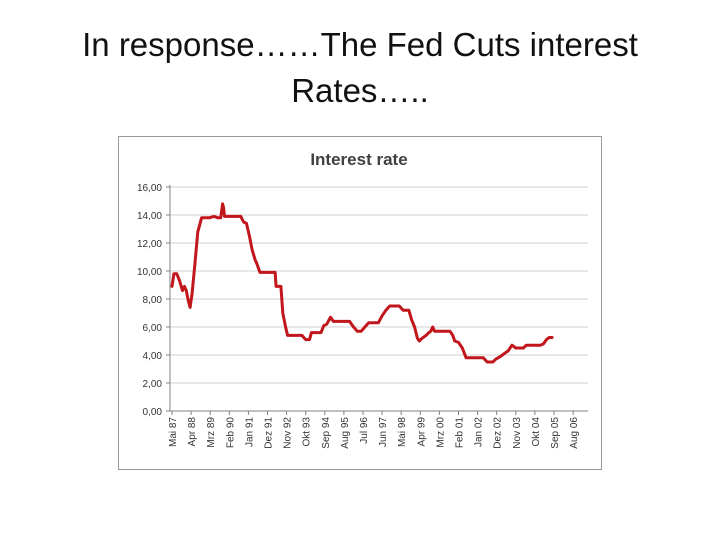  What do you see at coordinates (536, 432) in the screenshot?
I see `x-tick-label: Okt 04` at bounding box center [536, 432].